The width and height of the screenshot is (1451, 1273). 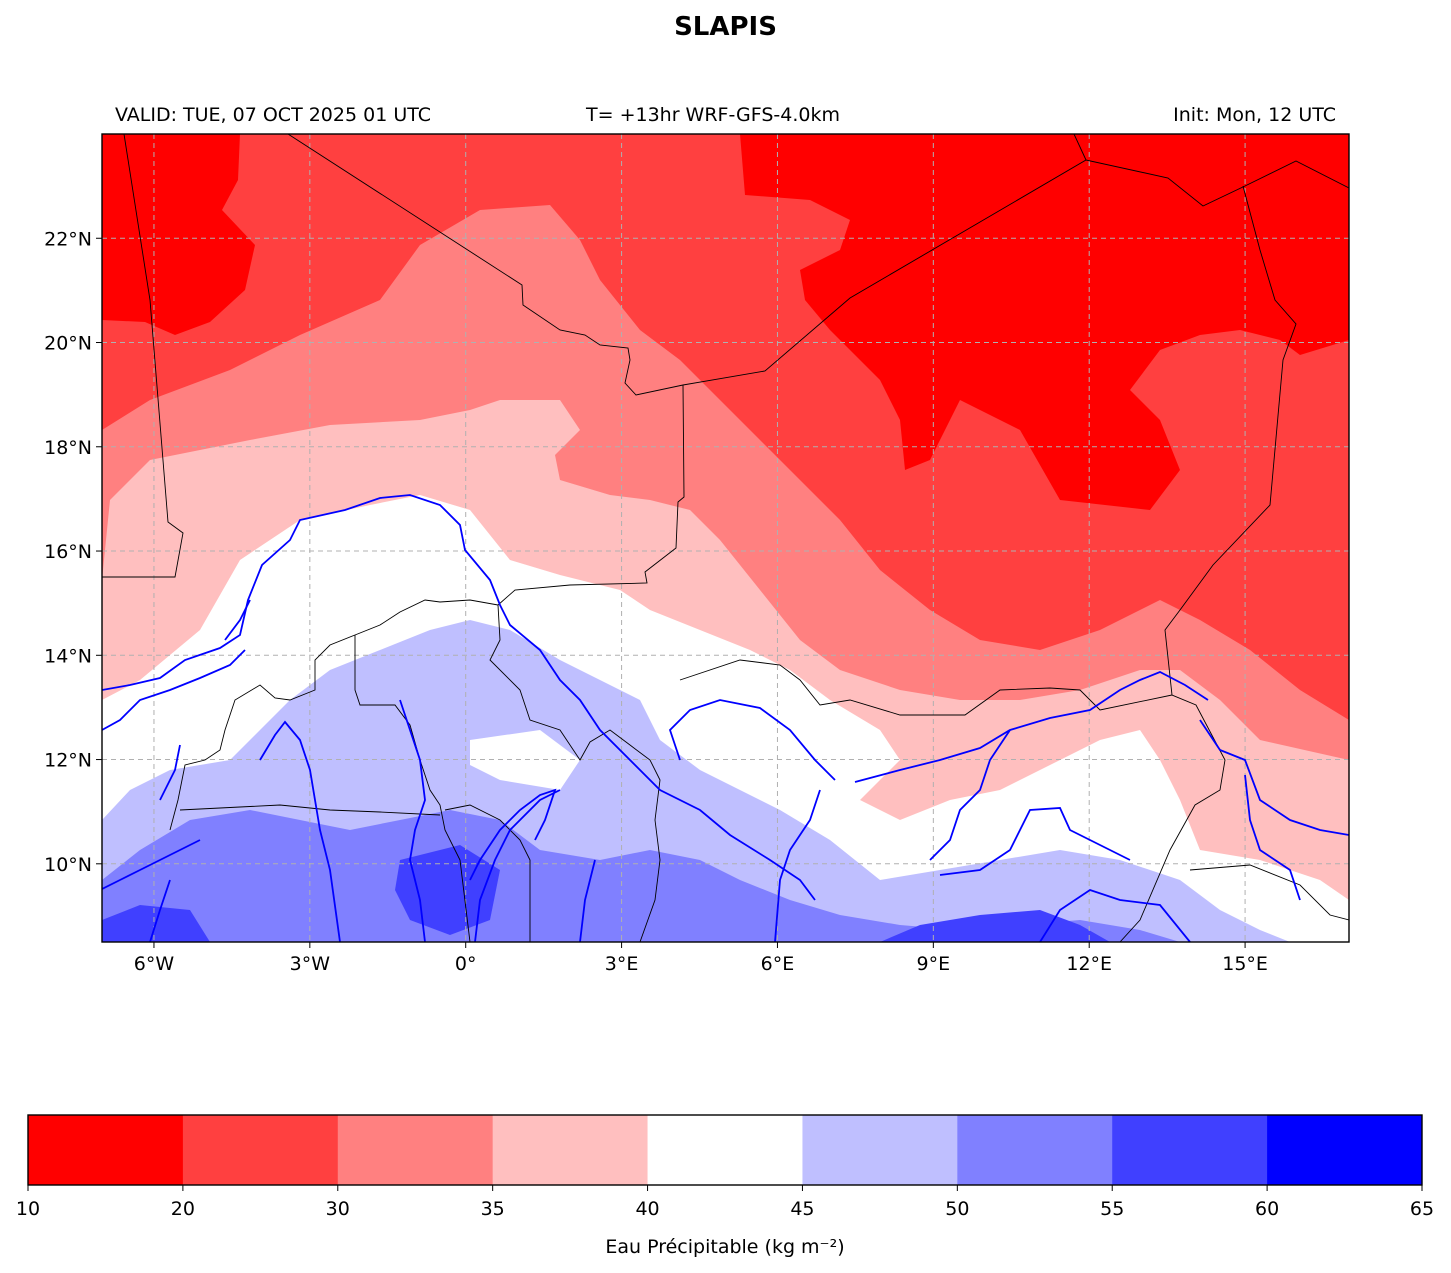 I want to click on lat-tick-label: 10°N, so click(x=68, y=865).